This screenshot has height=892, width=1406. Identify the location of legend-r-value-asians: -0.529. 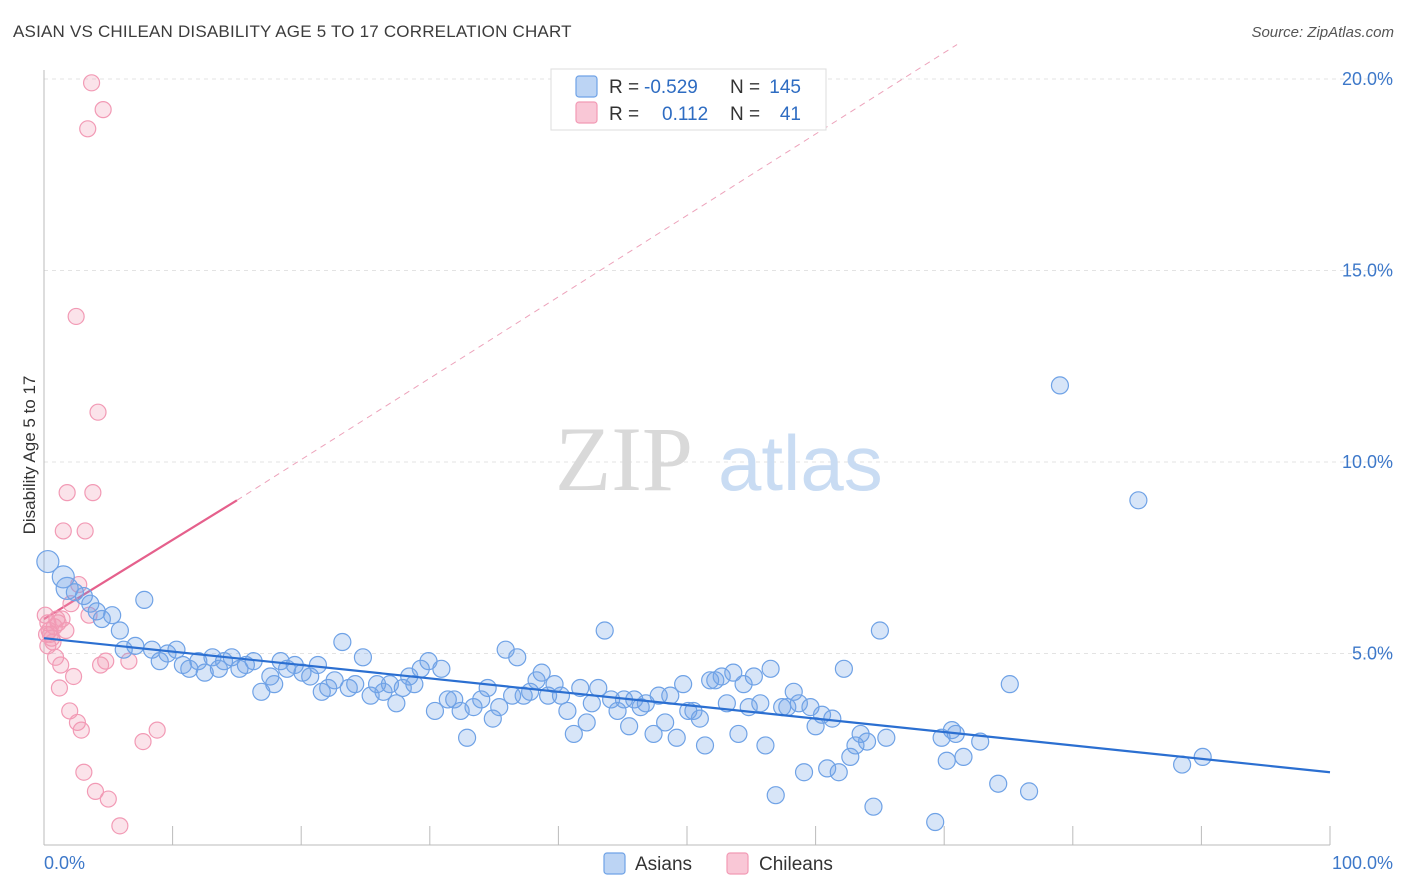
(671, 87).